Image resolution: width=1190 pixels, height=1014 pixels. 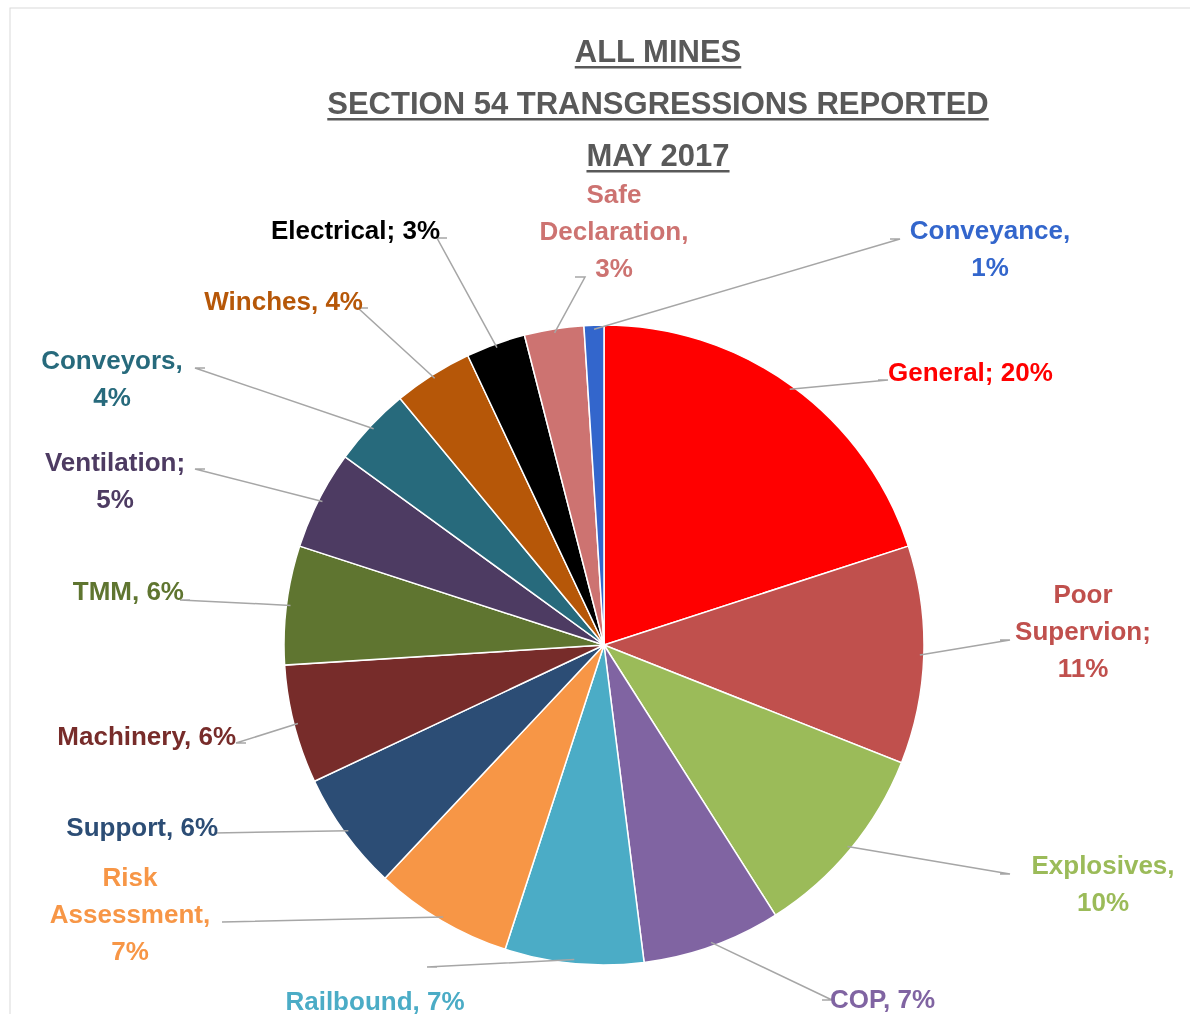 I want to click on slice-label: COP, 7%, so click(x=883, y=999).